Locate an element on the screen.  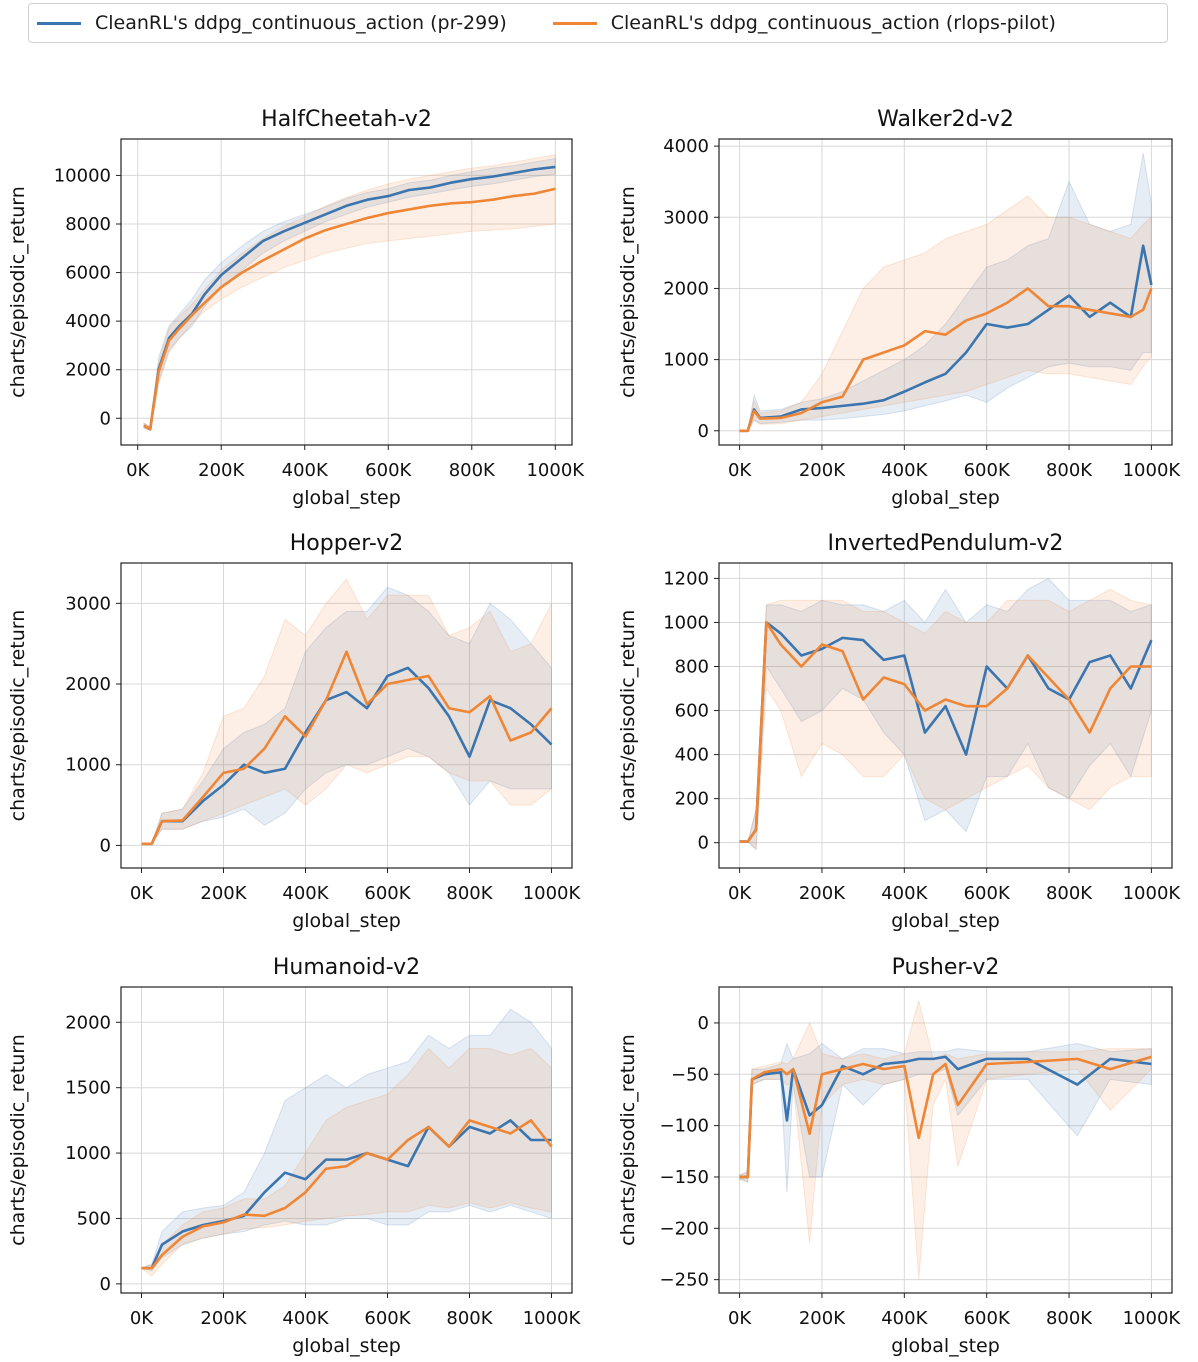
y-tick-label: 200 is located at coordinates (692, 799).